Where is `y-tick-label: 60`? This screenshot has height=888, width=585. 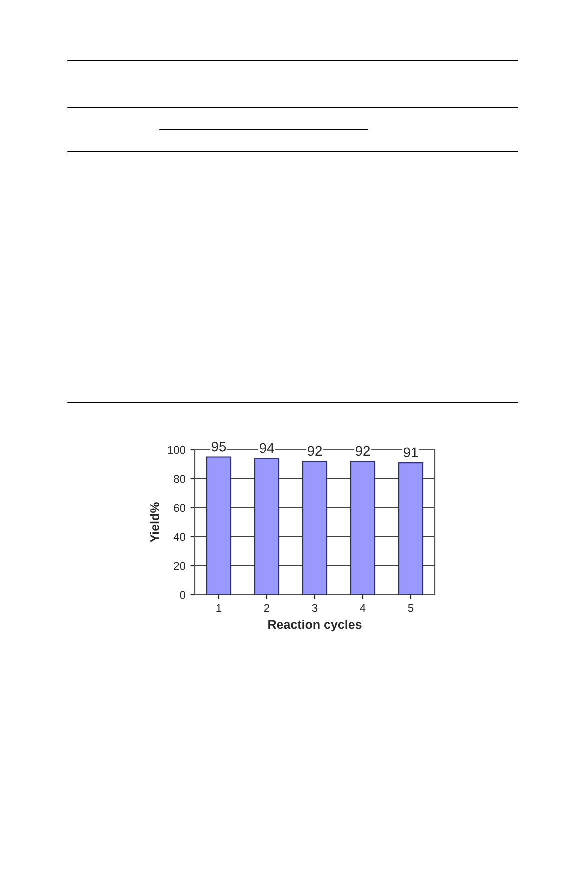
y-tick-label: 60 is located at coordinates (180, 508).